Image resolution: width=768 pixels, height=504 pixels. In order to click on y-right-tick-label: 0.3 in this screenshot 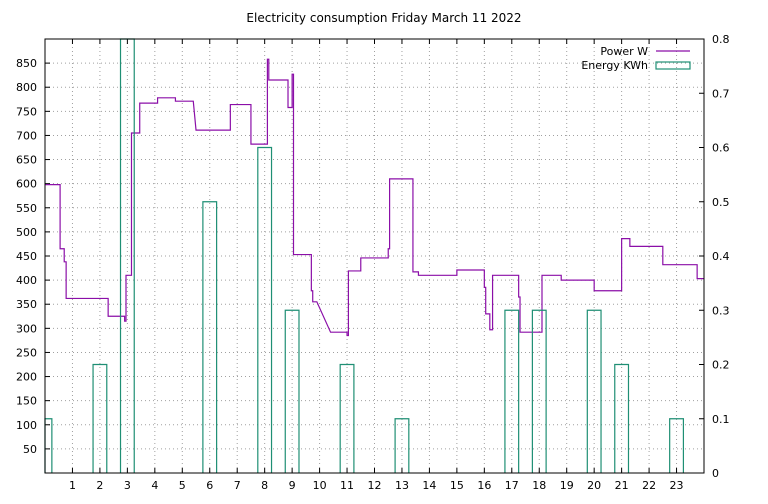, I will do `click(721, 310)`.